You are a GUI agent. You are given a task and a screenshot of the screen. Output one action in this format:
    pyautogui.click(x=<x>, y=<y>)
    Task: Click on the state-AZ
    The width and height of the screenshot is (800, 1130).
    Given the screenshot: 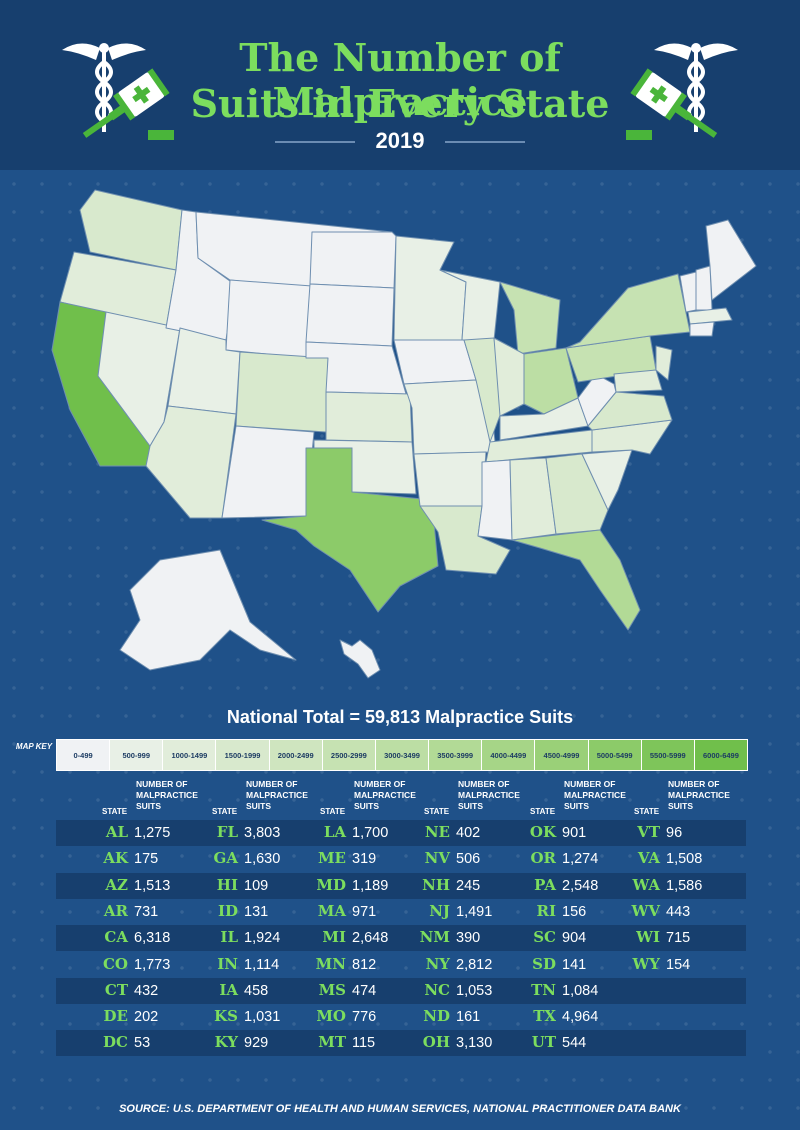 What is the action you would take?
    pyautogui.click(x=191, y=462)
    